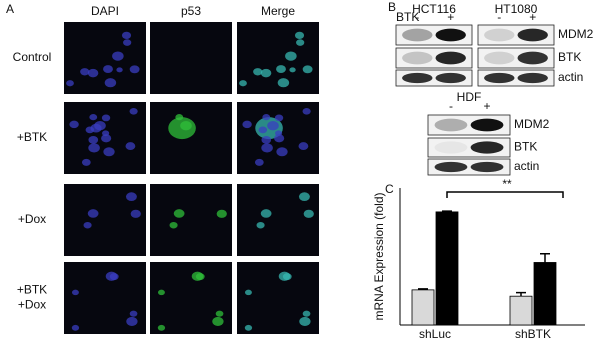 The width and height of the screenshot is (600, 342). Describe the element at coordinates (499, 17) in the screenshot. I see `lane-sign: -` at that location.